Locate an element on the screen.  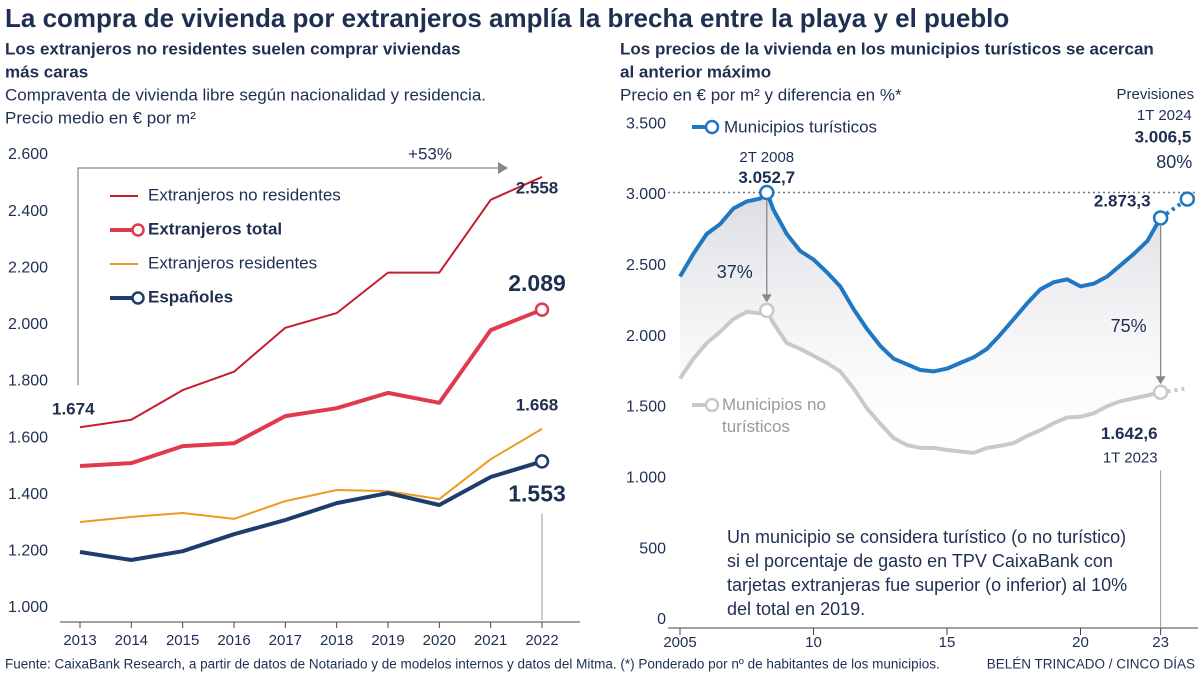
x-tick-label: 2015 is located at coordinates (182, 640).